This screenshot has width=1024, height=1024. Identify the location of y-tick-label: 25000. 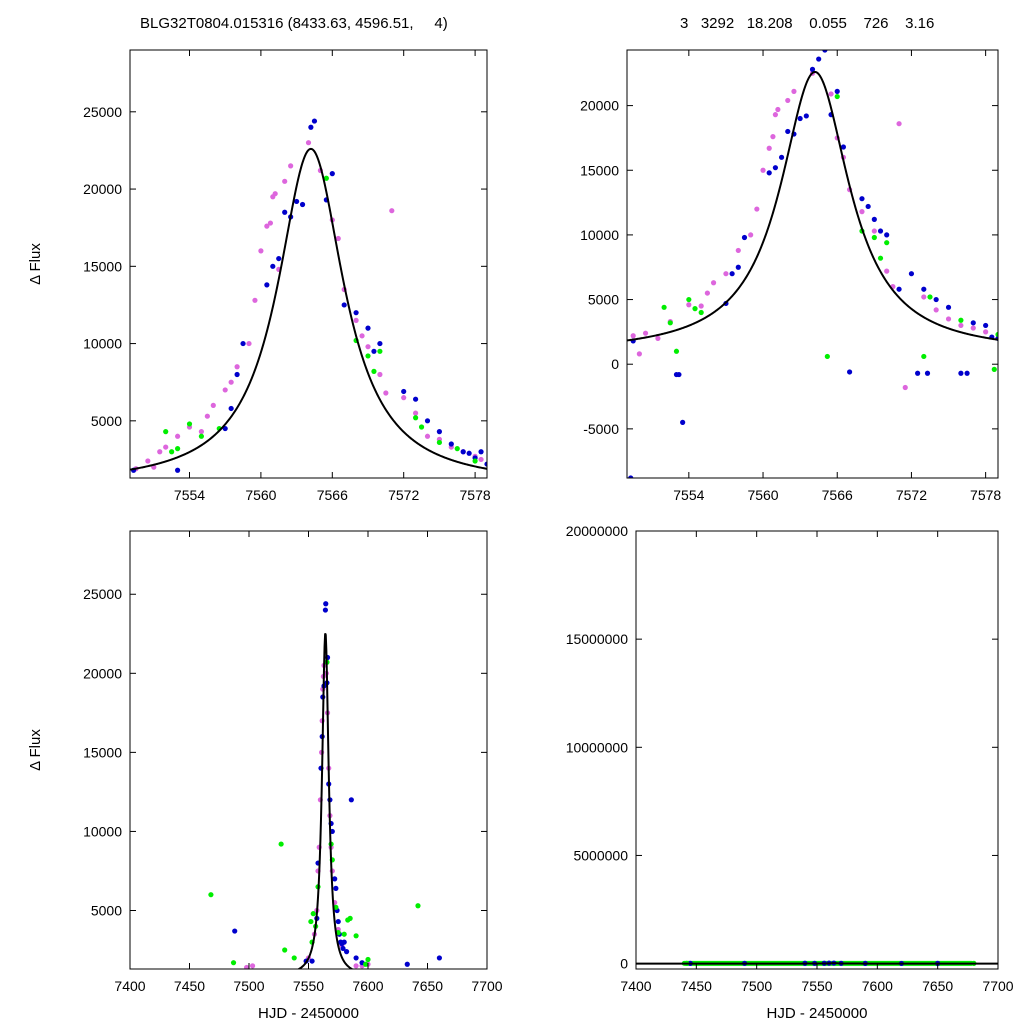
(102, 594).